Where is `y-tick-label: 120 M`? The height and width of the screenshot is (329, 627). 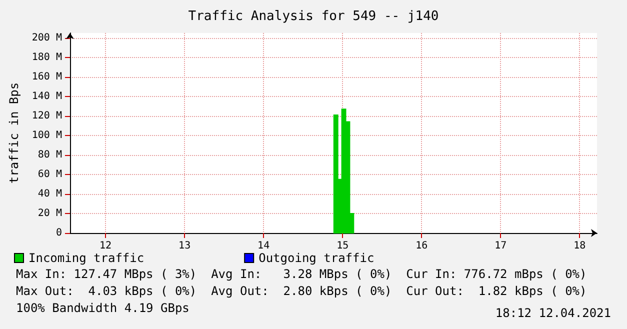 y-tick-label: 120 M is located at coordinates (47, 116).